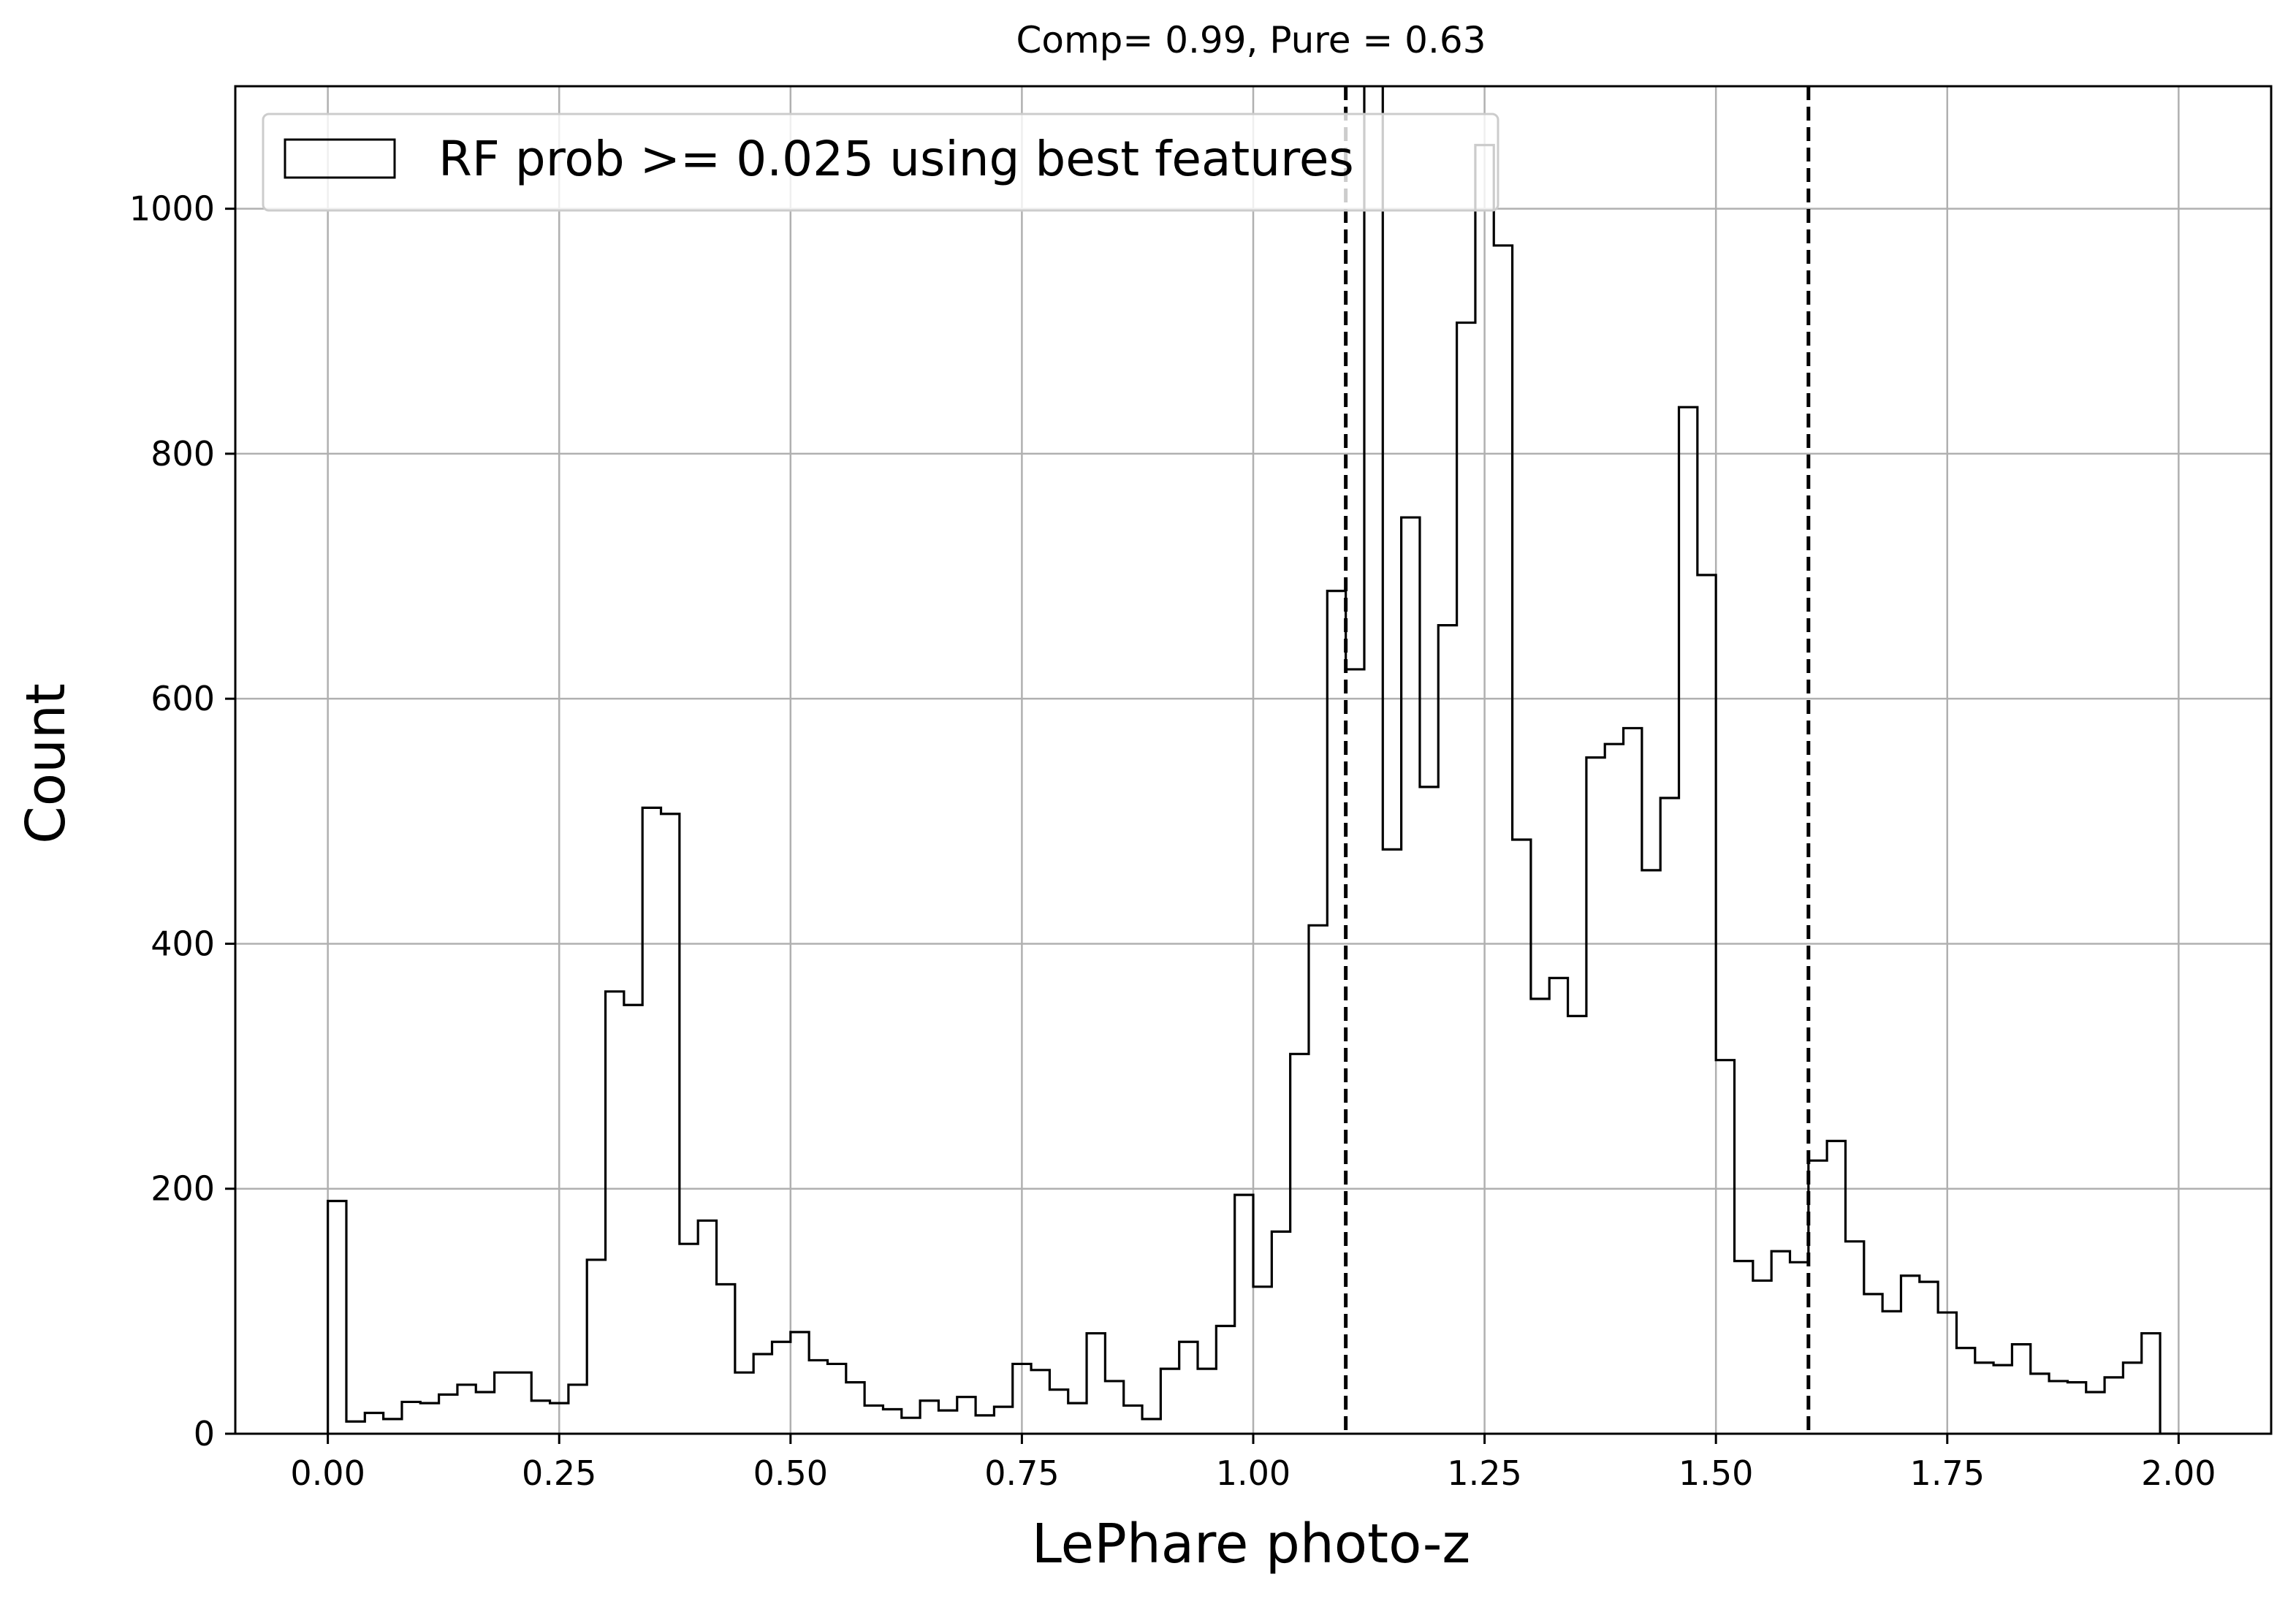 The height and width of the screenshot is (1604, 2296). I want to click on x-tick-label: 1.50, so click(1716, 1473).